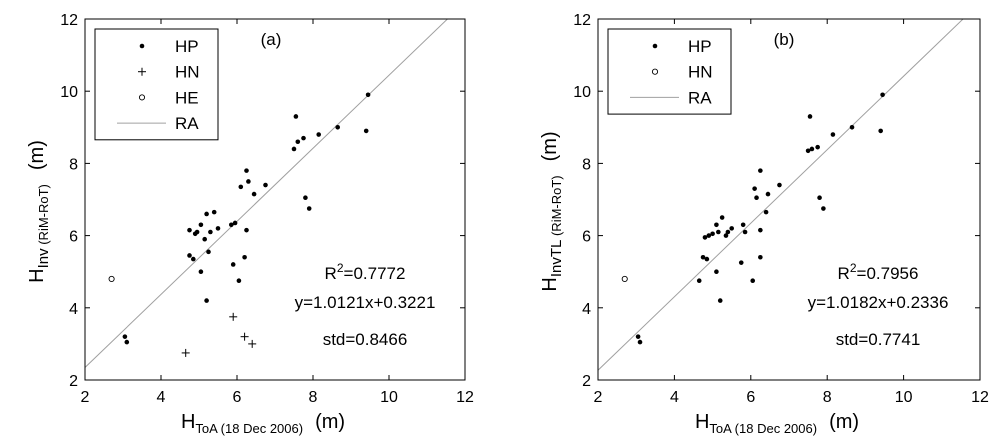  Describe the element at coordinates (169, 72) in the screenshot. I see `legend-item-hn: HN` at that location.